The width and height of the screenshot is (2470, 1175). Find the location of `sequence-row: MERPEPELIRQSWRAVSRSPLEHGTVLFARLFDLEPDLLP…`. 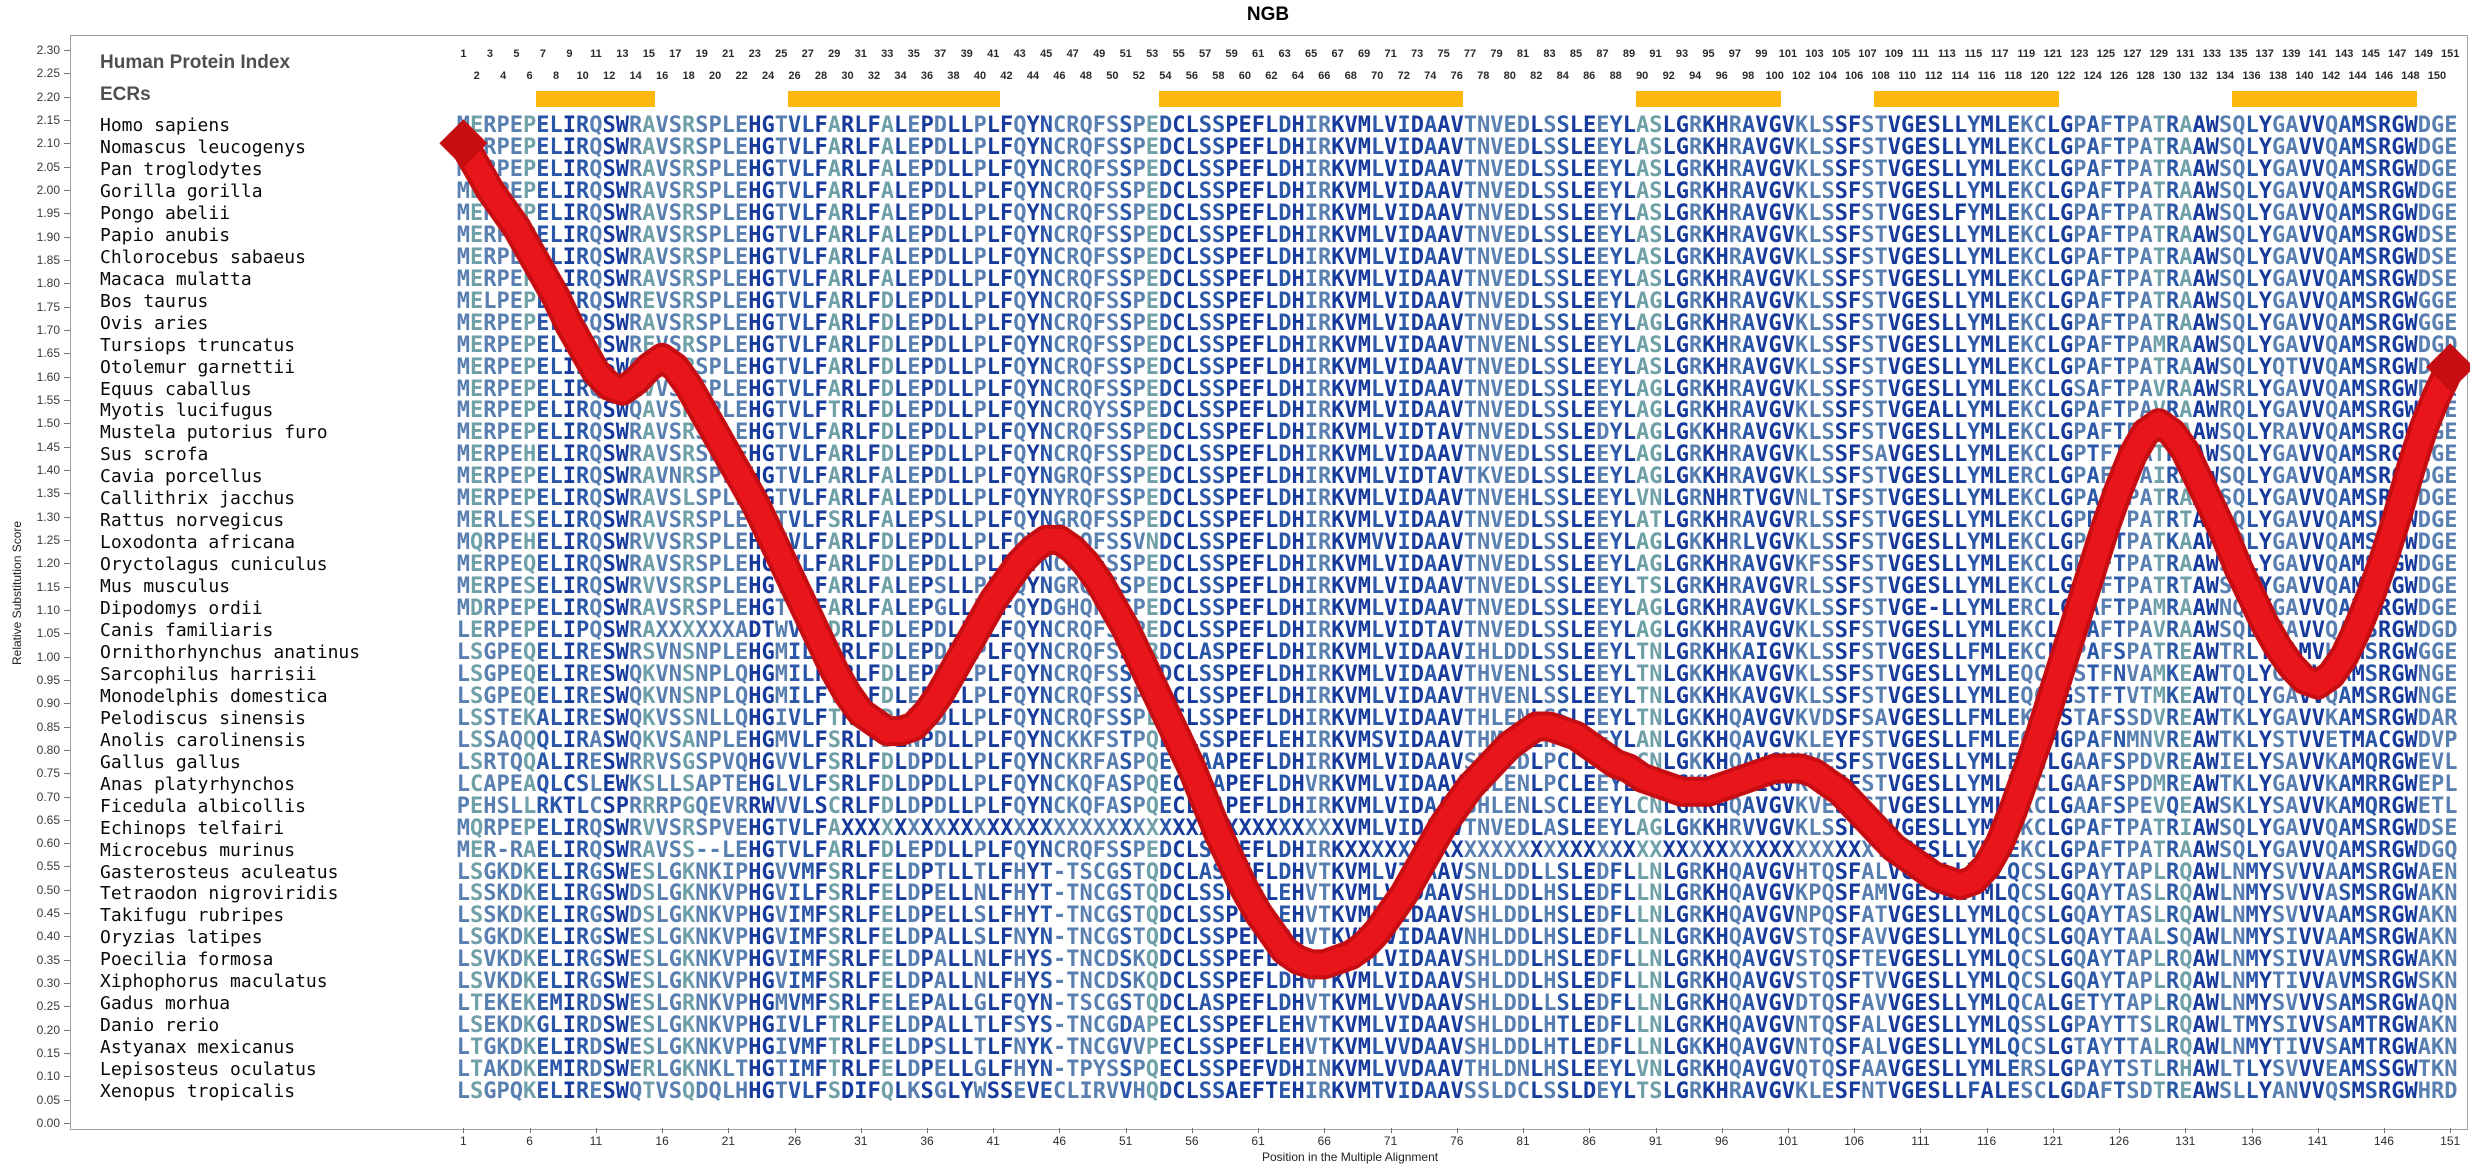

sequence-row: MERPEPELIRQSWRAVSRSPLEHGTVLFARLFDLEPDLLP… is located at coordinates (1457, 433).